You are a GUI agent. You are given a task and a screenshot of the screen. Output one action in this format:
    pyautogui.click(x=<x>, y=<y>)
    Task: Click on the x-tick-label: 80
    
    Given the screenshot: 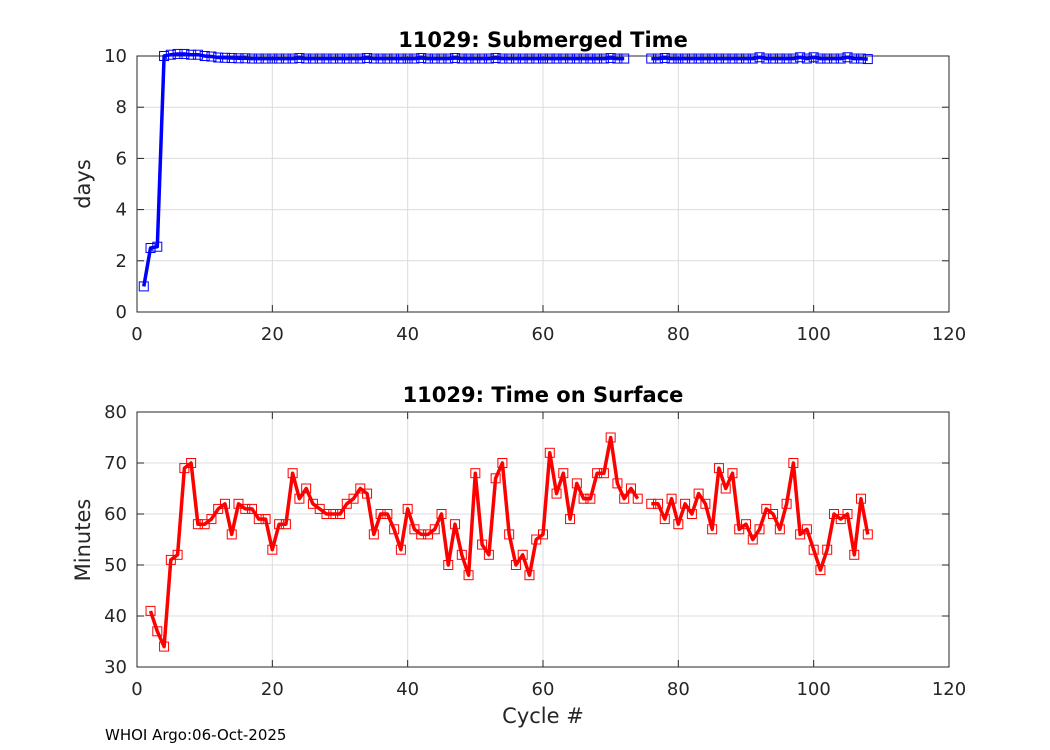 What is the action you would take?
    pyautogui.click(x=678, y=689)
    